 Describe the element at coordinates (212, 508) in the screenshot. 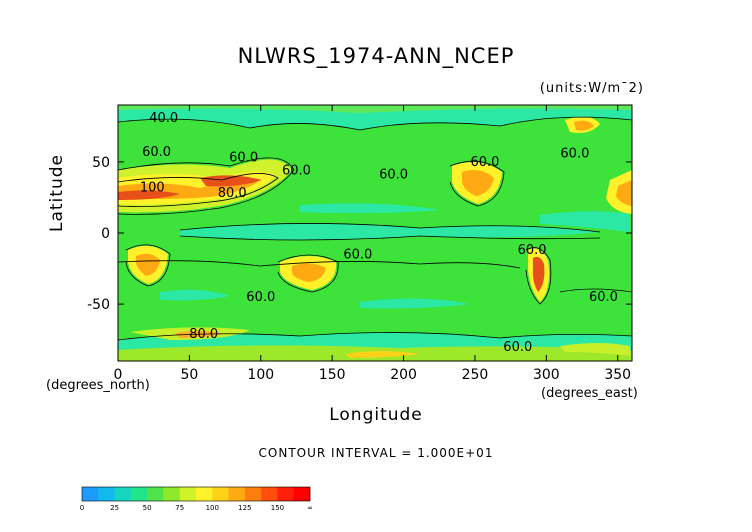

I see `colorbar-tick-label: 100` at that location.